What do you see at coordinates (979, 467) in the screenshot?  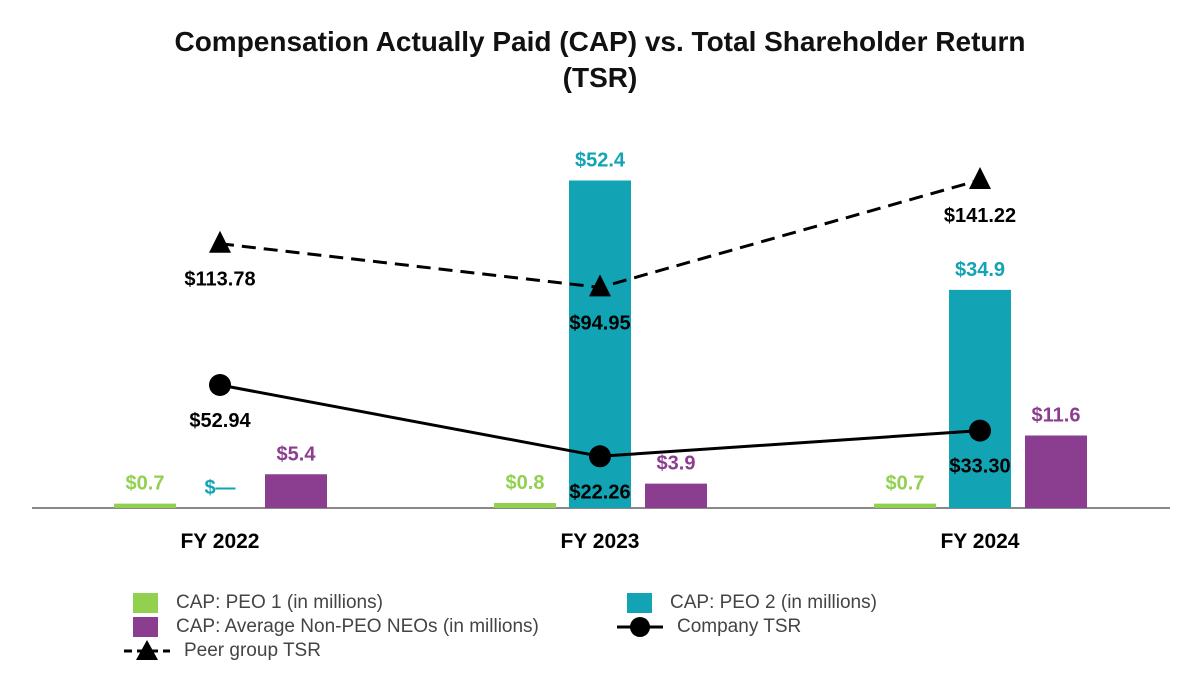 I see `point-label-3-2: $33.30` at bounding box center [979, 467].